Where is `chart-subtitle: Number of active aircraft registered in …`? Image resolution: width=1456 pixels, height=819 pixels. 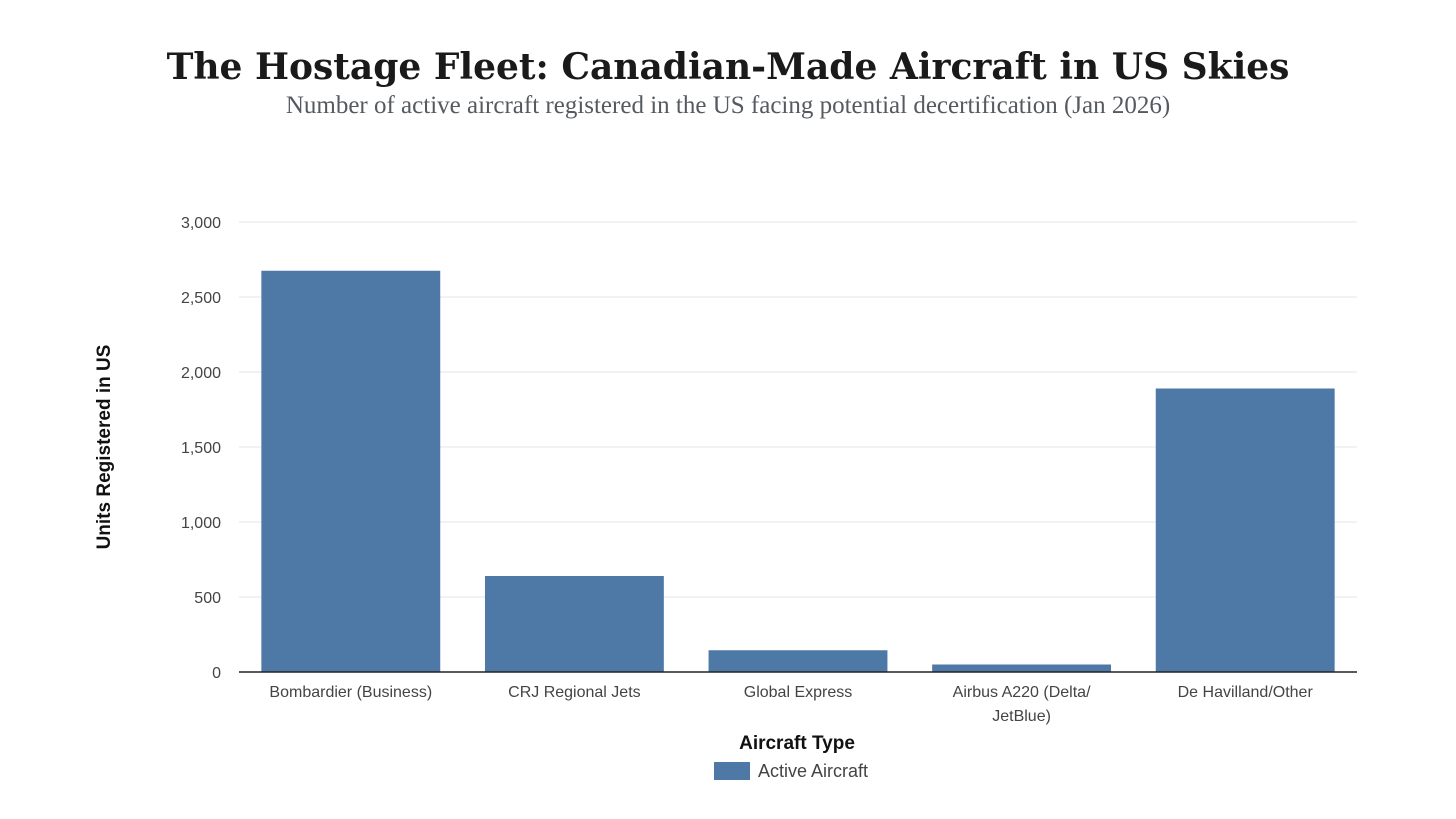
chart-subtitle: Number of active aircraft registered in … is located at coordinates (728, 105).